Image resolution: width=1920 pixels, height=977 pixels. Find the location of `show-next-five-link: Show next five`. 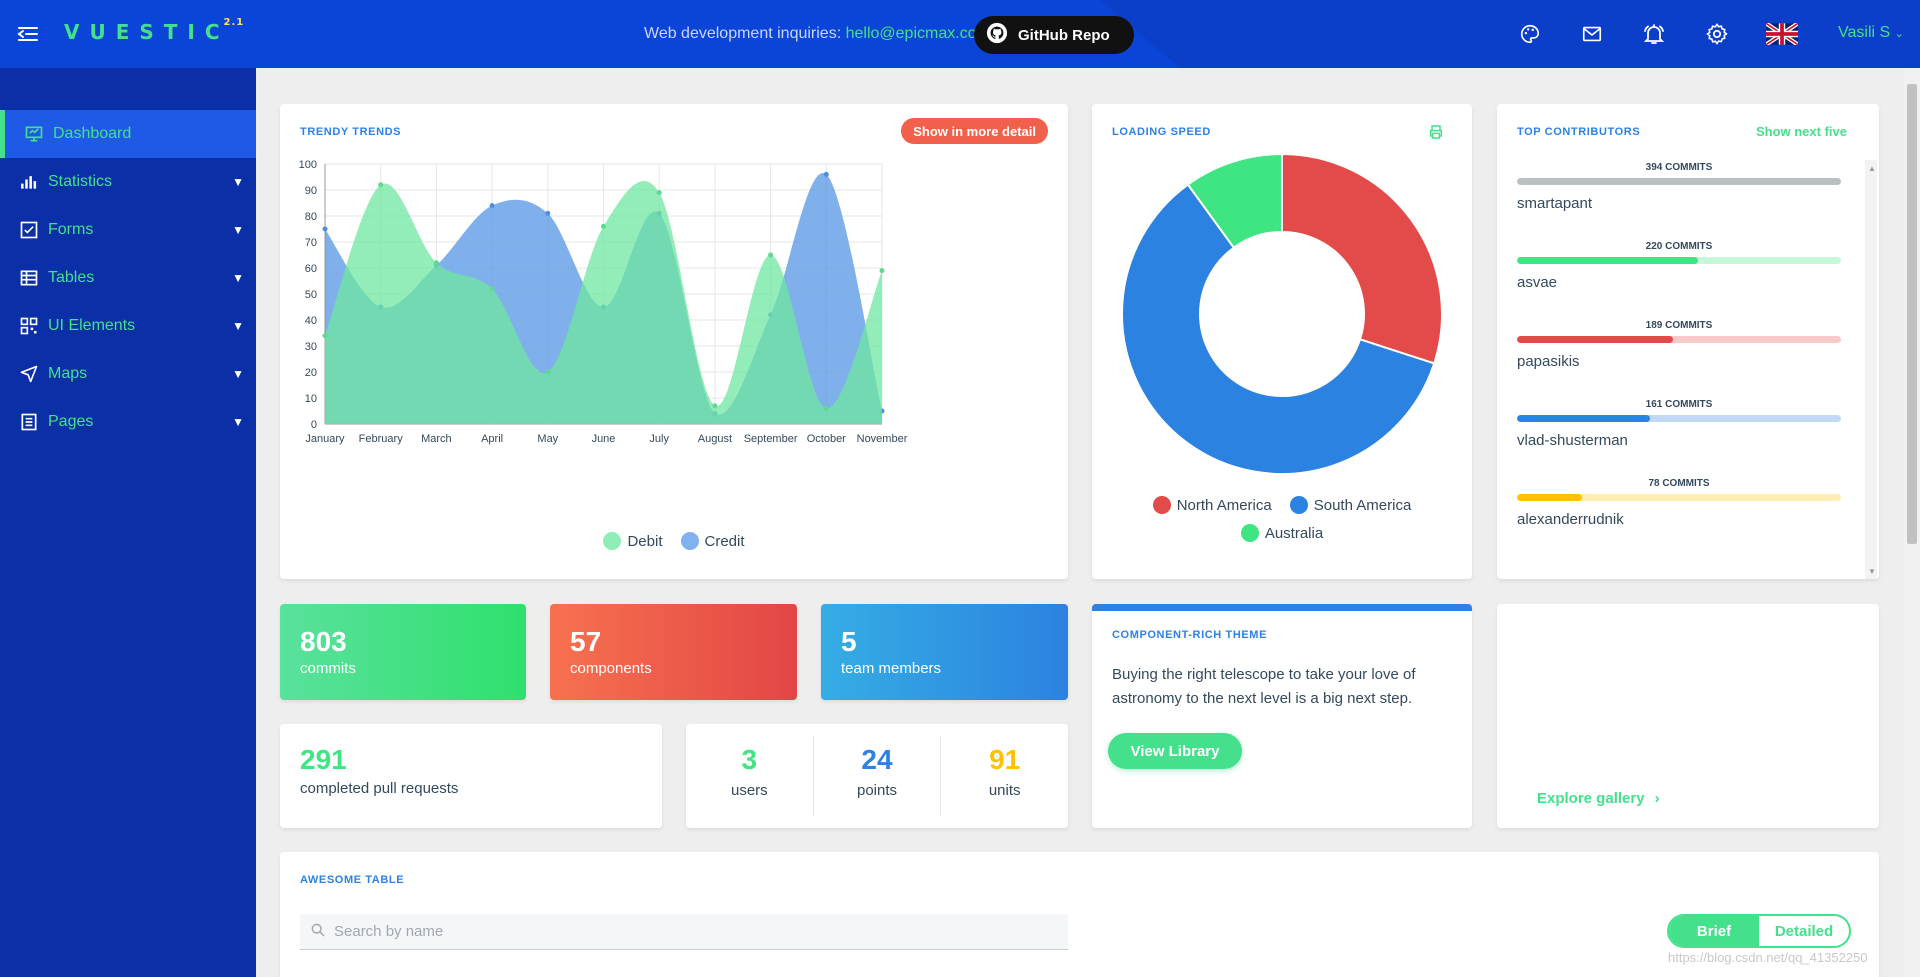

show-next-five-link: Show next five is located at coordinates (1801, 131).